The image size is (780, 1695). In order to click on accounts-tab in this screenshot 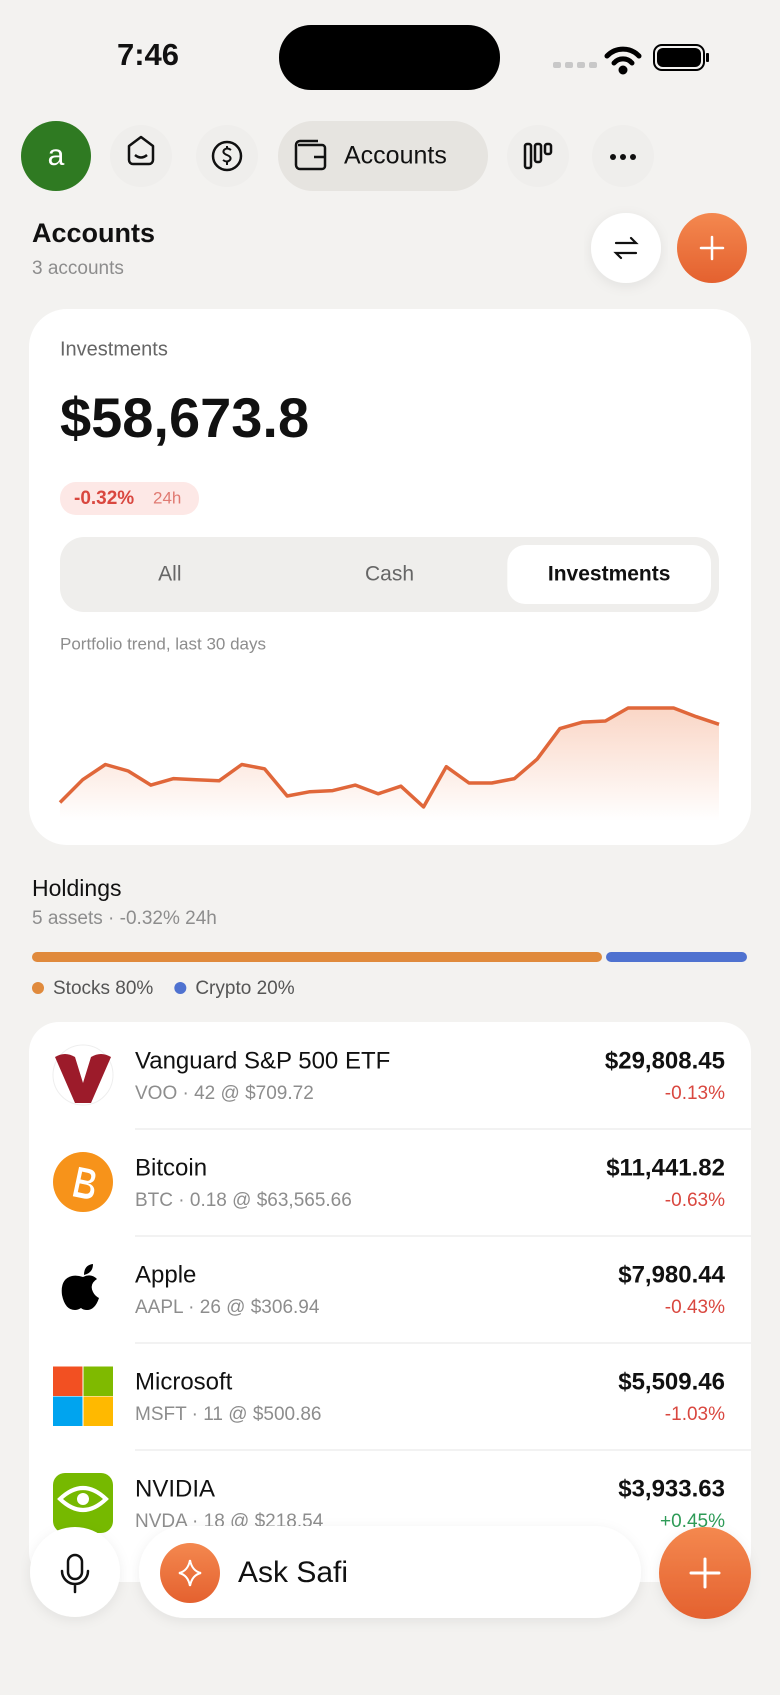, I will do `click(383, 156)`.